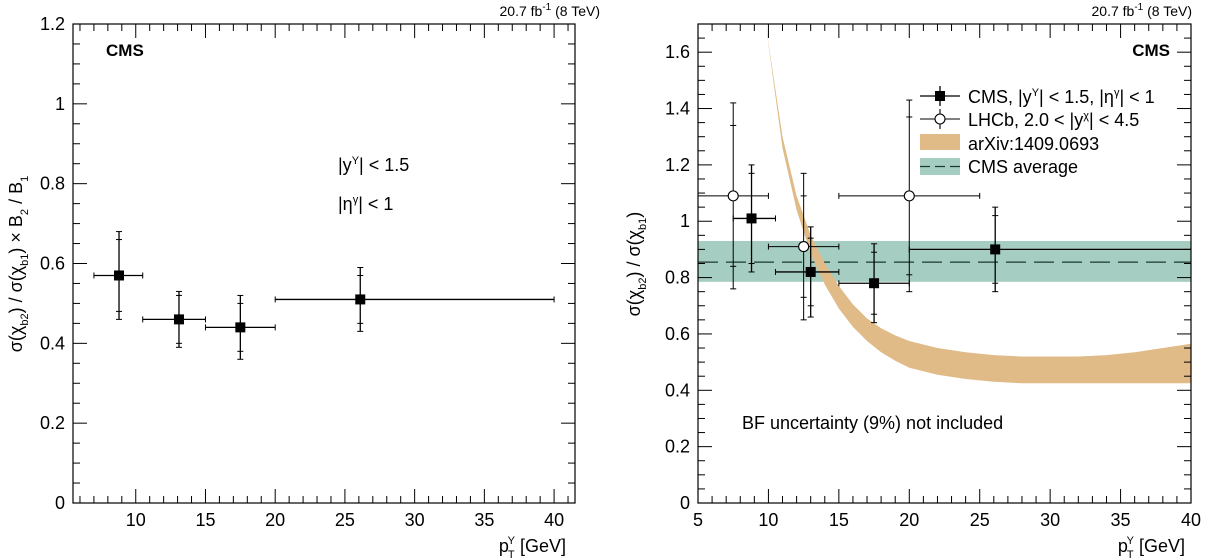 This screenshot has width=1214, height=560. What do you see at coordinates (980, 520) in the screenshot?
I see `right-x-tick-label: 25` at bounding box center [980, 520].